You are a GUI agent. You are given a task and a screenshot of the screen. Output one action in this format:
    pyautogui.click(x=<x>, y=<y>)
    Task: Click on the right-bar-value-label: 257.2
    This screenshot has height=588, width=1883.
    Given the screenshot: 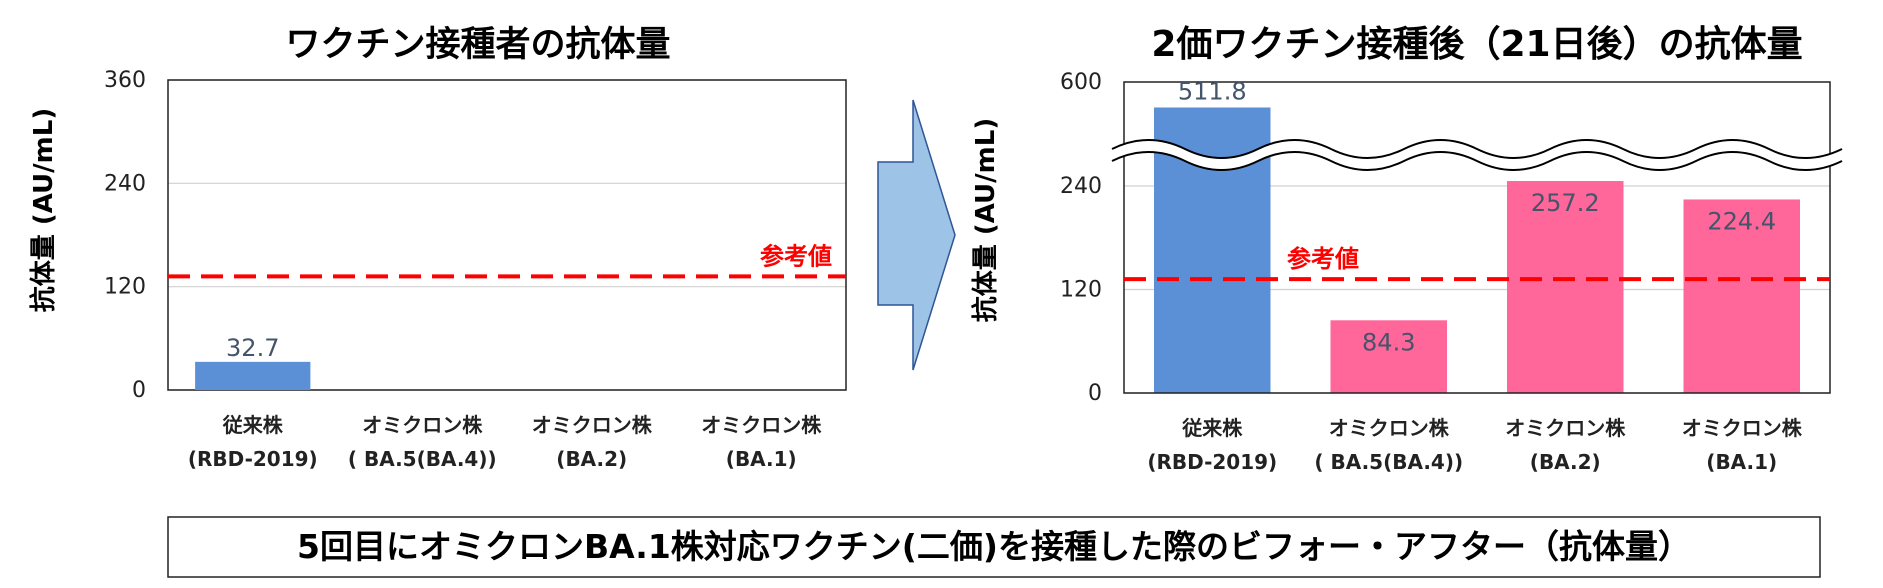 What is the action you would take?
    pyautogui.click(x=1565, y=203)
    